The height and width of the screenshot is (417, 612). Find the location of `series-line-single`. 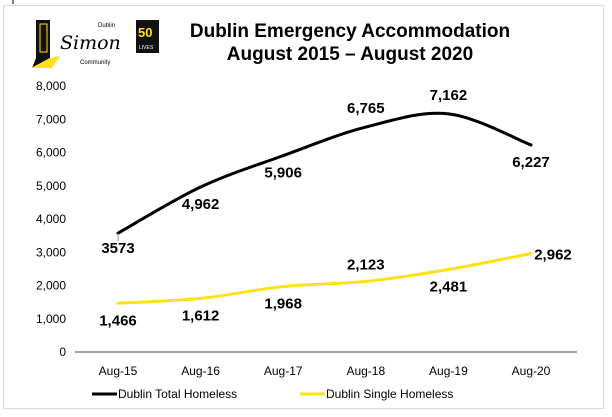

series-line-single is located at coordinates (324, 278).